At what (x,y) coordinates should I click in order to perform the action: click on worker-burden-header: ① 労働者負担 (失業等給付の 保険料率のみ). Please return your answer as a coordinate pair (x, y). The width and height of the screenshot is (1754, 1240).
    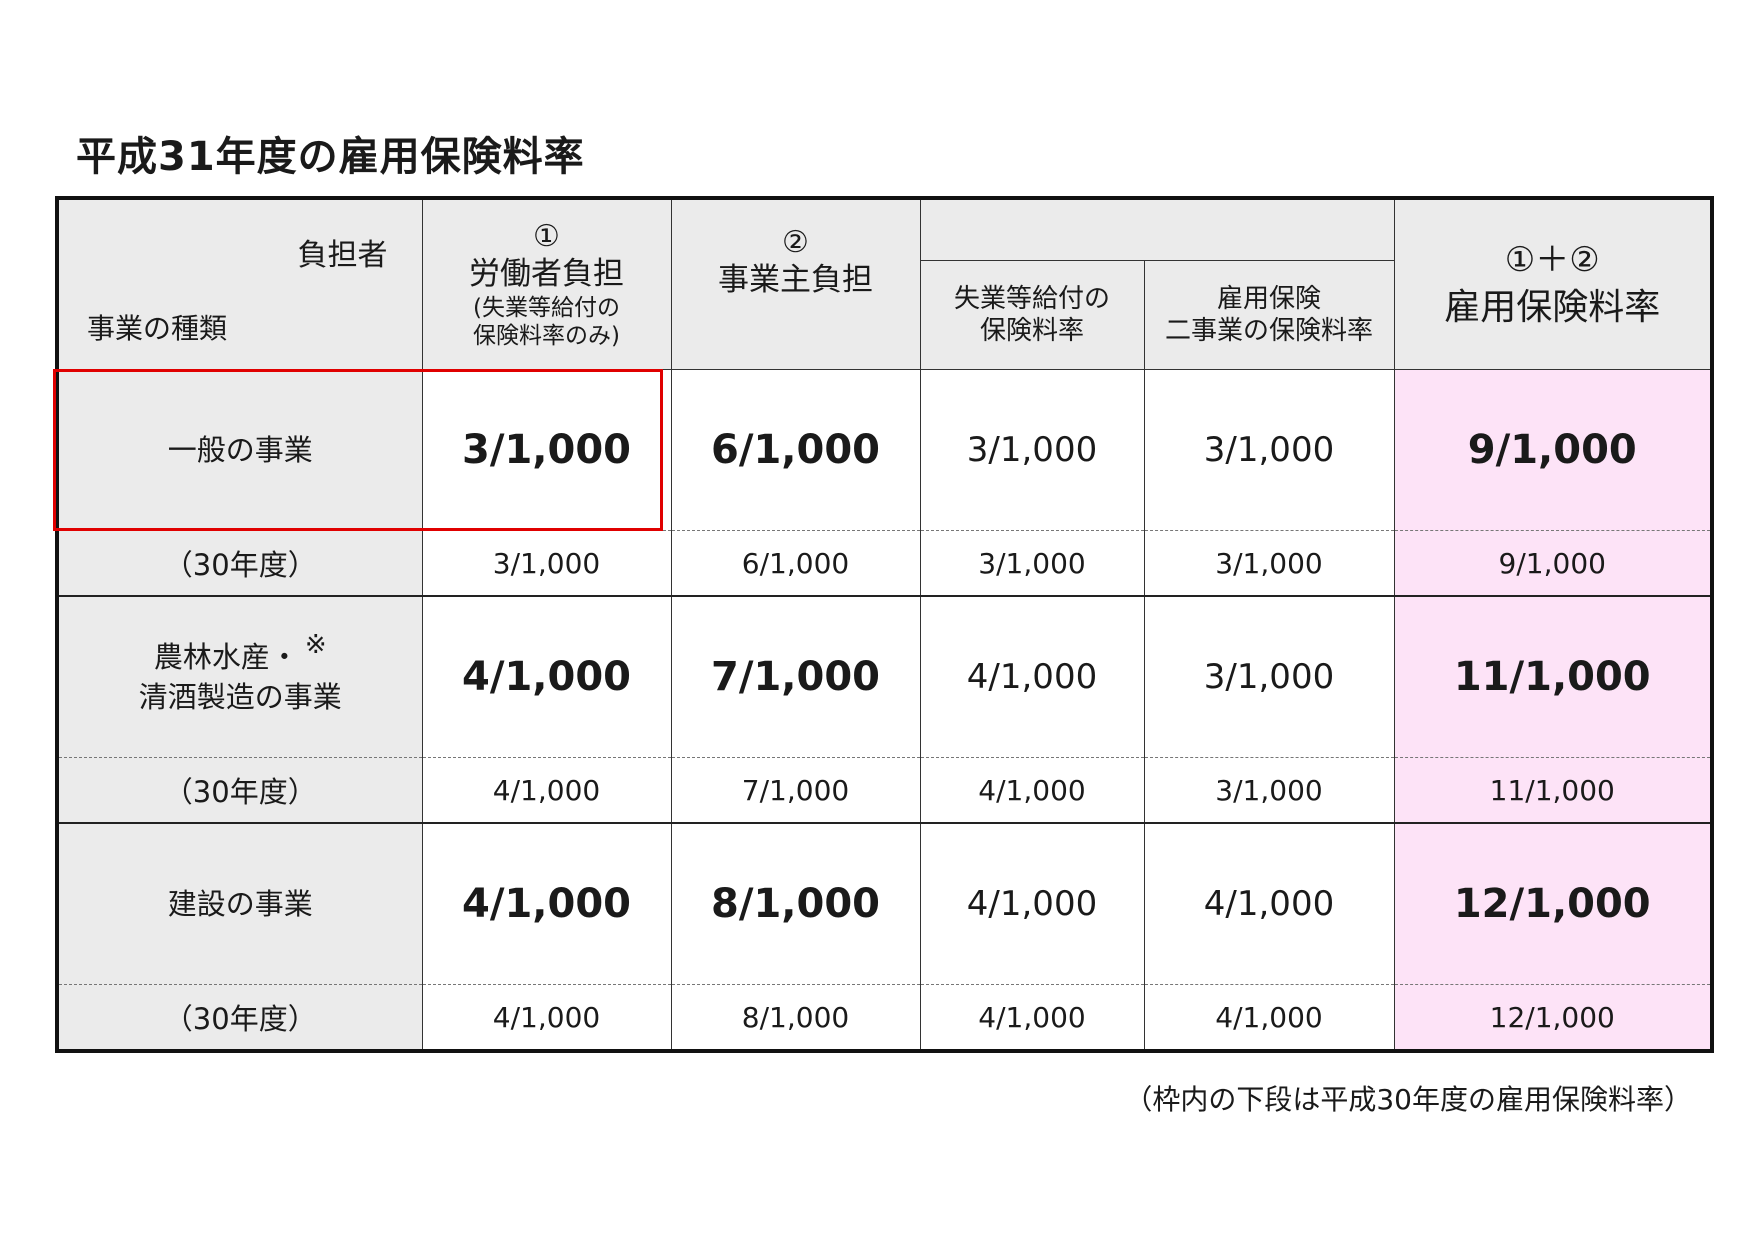
    Looking at the image, I should click on (546, 283).